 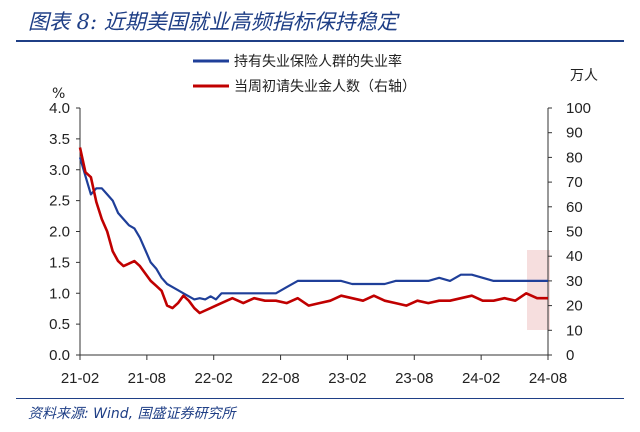 What do you see at coordinates (538, 290) in the screenshot?
I see `highlight-region` at bounding box center [538, 290].